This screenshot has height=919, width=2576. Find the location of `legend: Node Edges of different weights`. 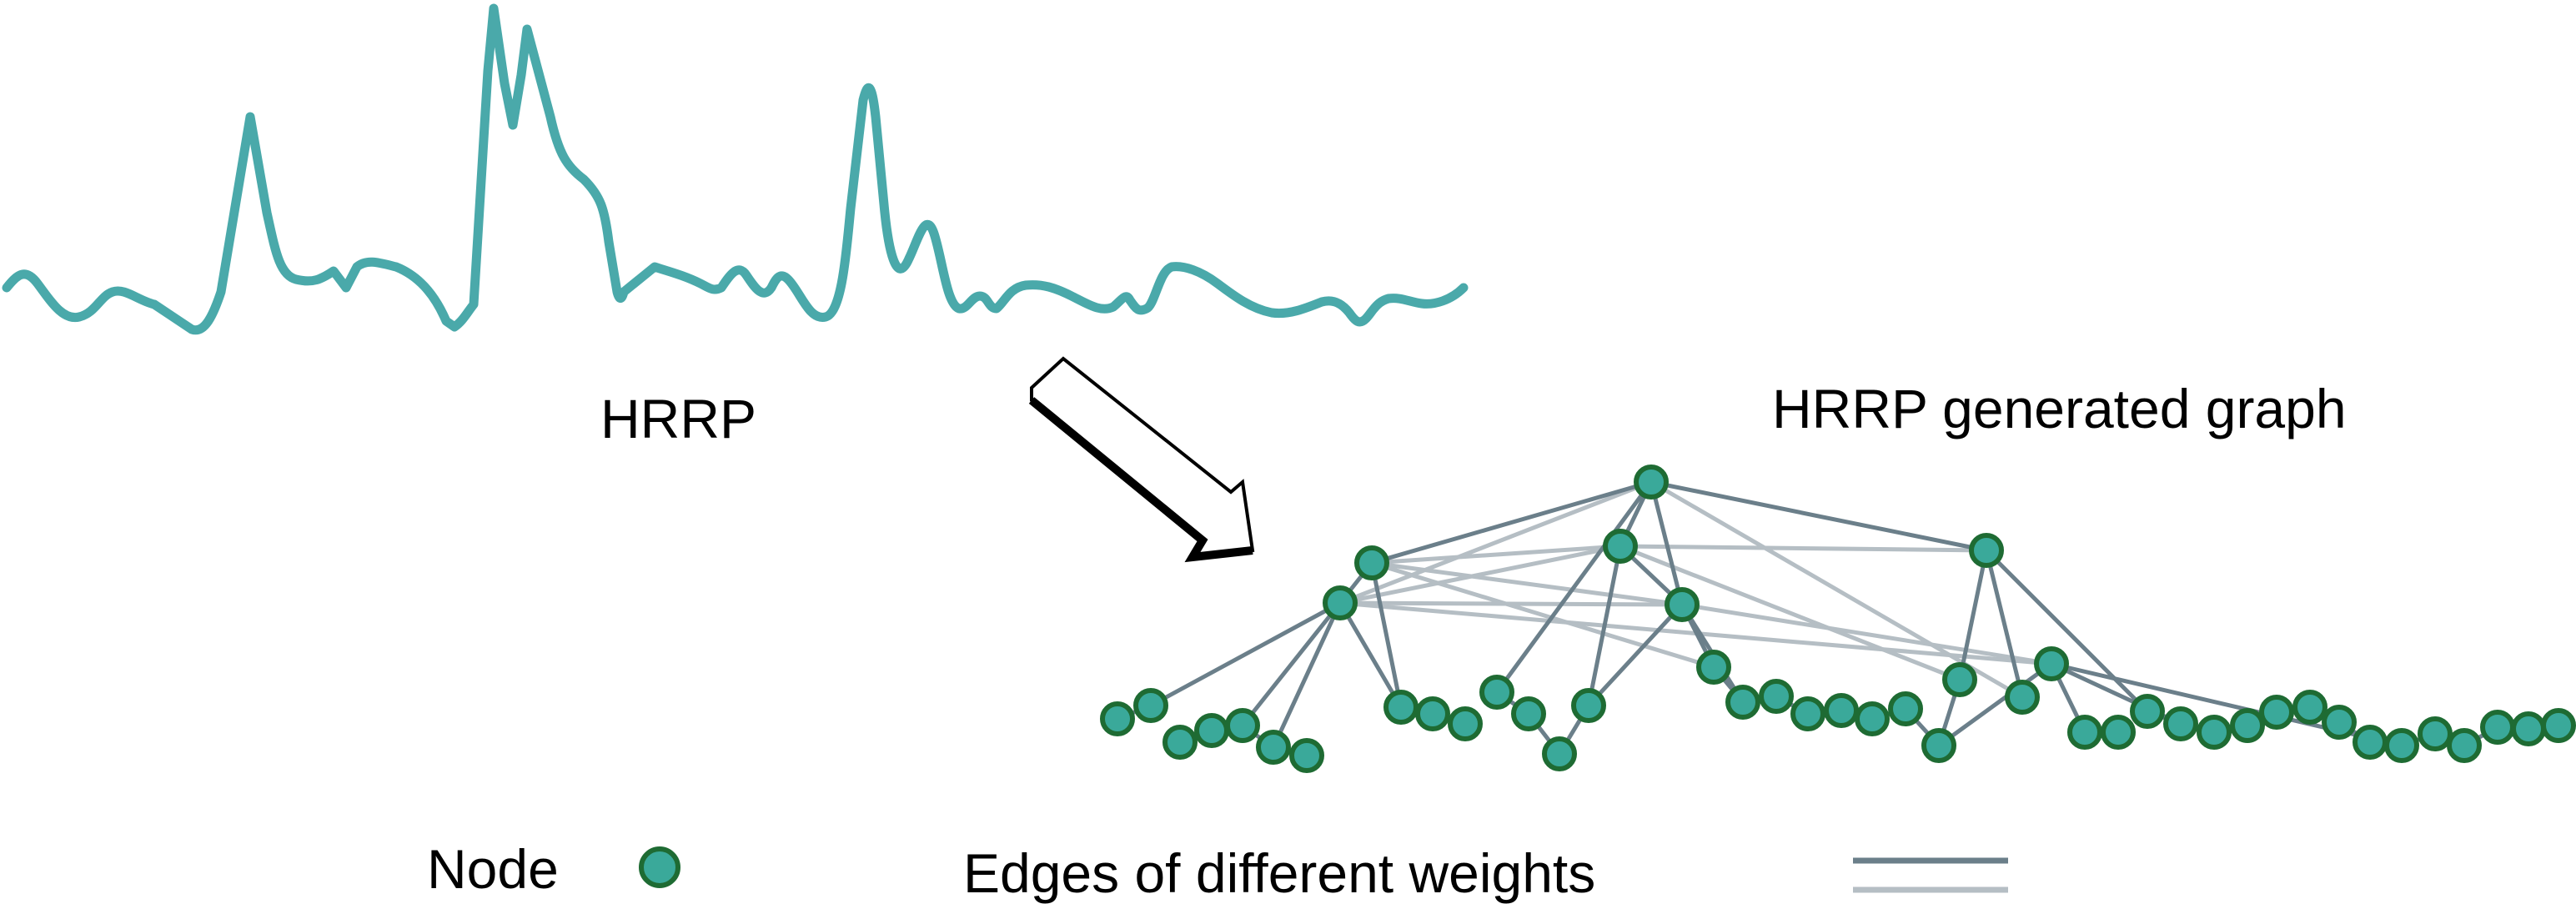

legend: Node Edges of different weights is located at coordinates (1217, 871).